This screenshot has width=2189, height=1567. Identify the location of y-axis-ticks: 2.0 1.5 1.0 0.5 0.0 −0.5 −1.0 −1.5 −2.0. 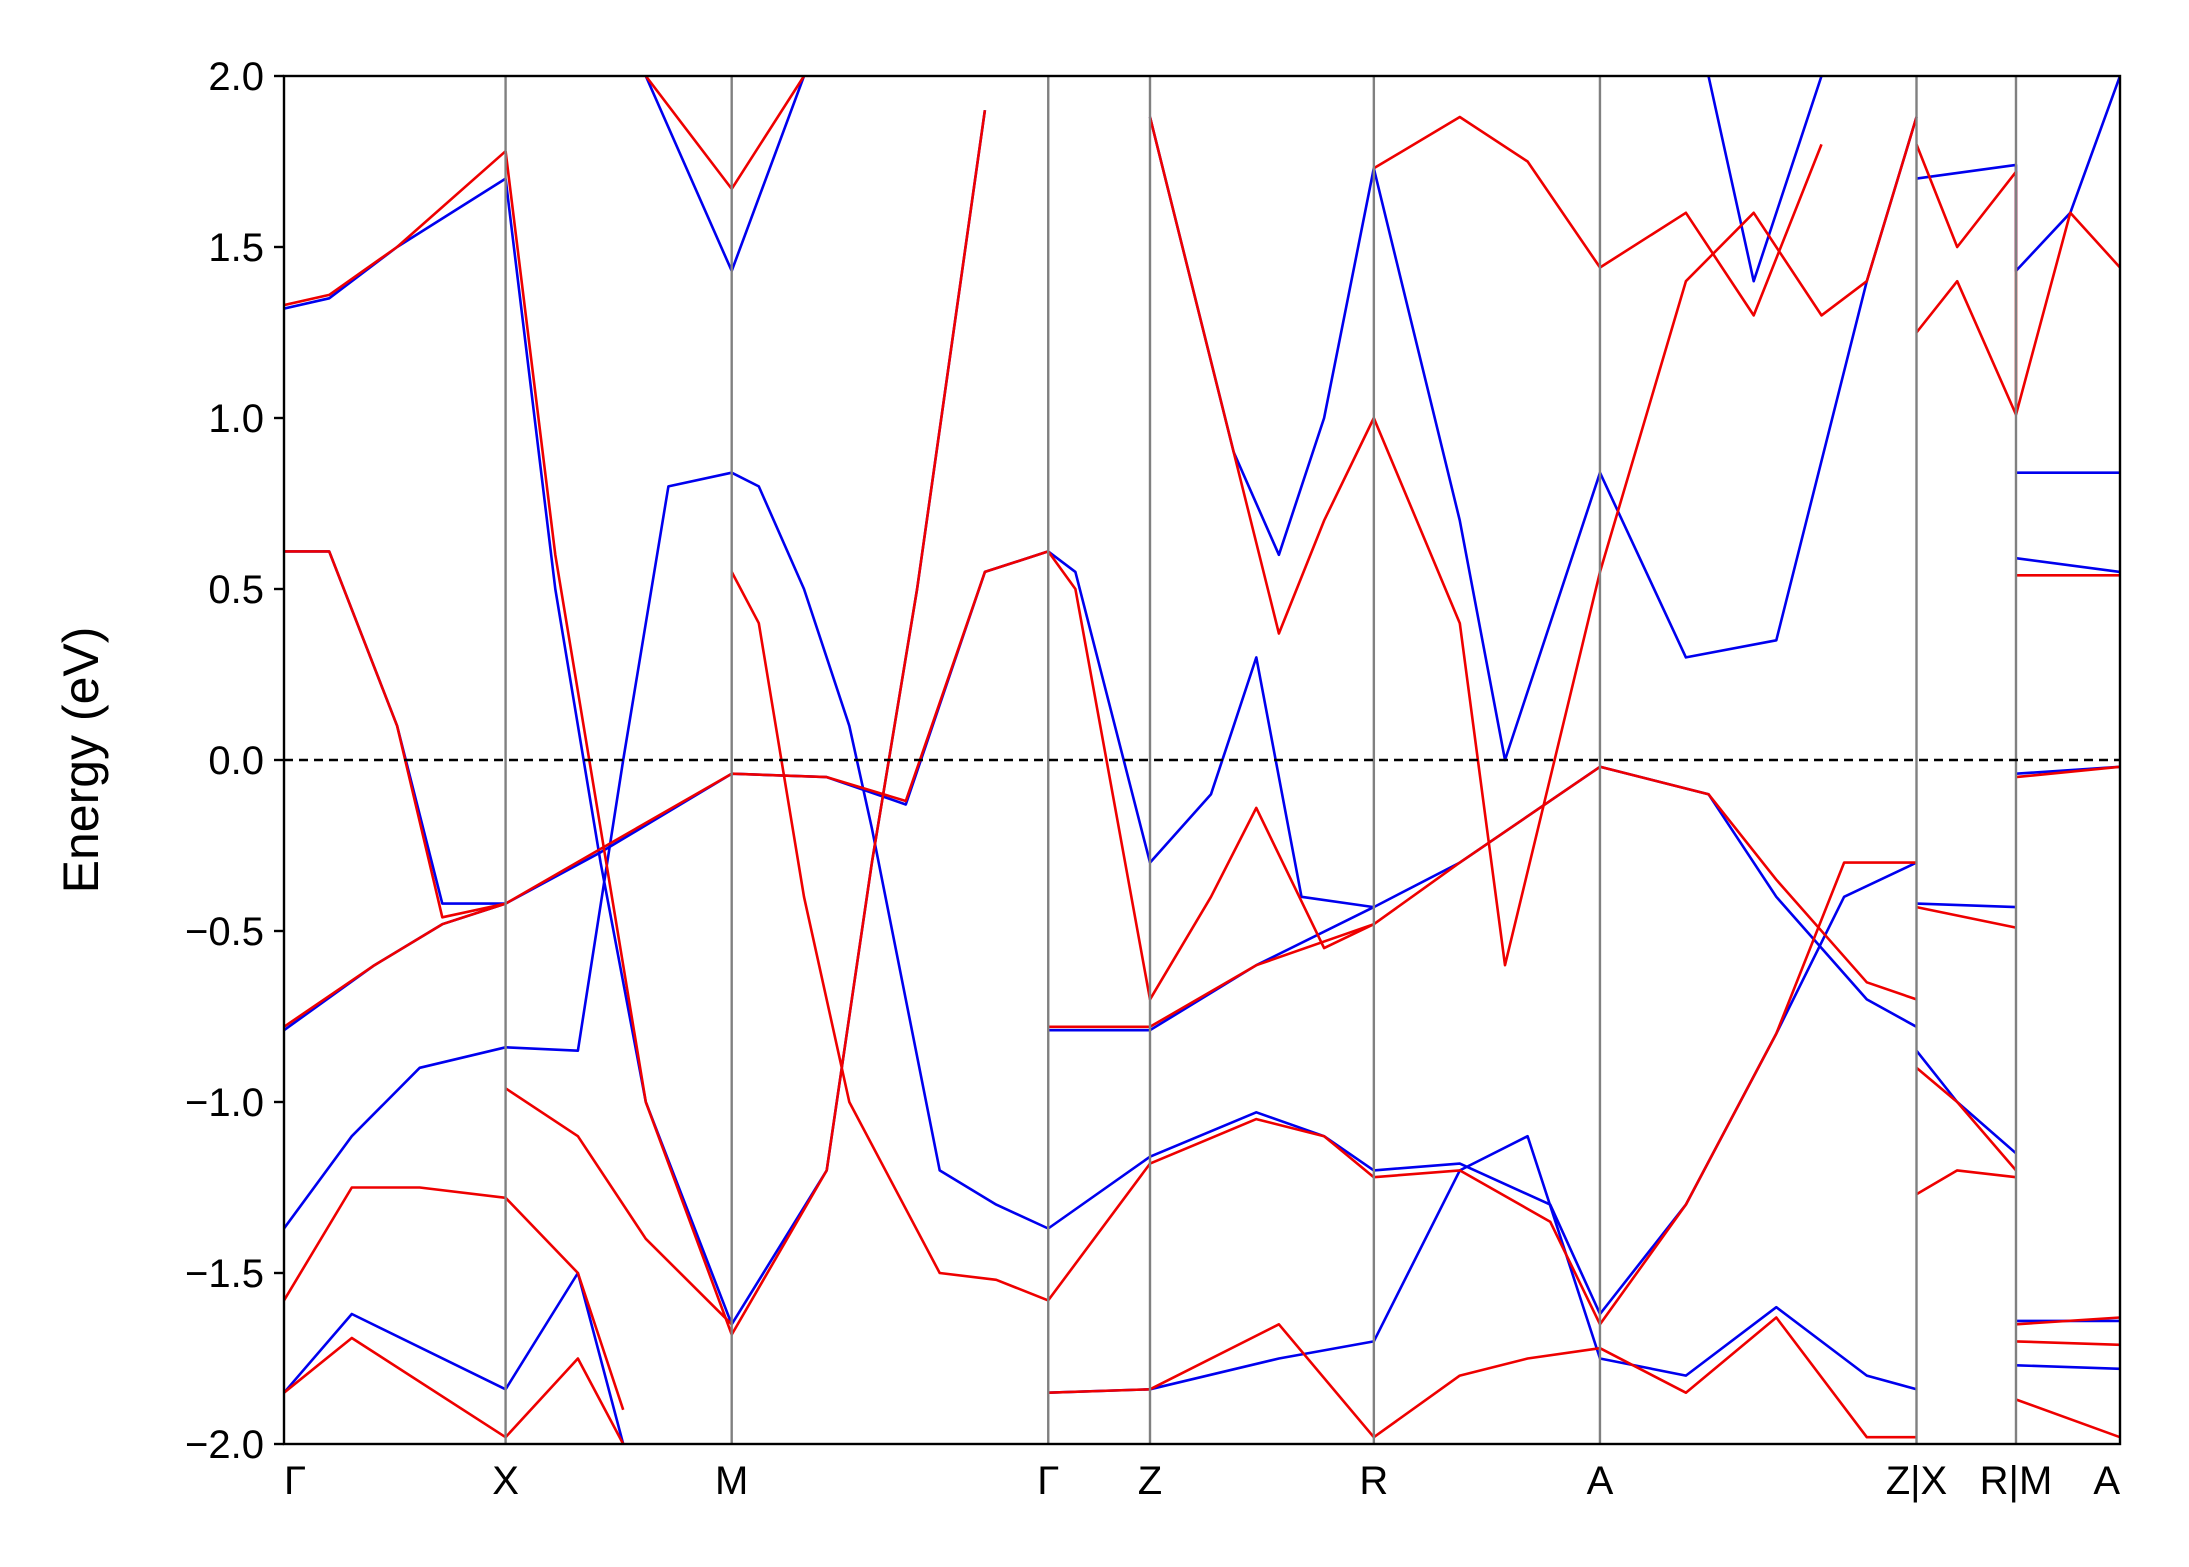
(234, 761).